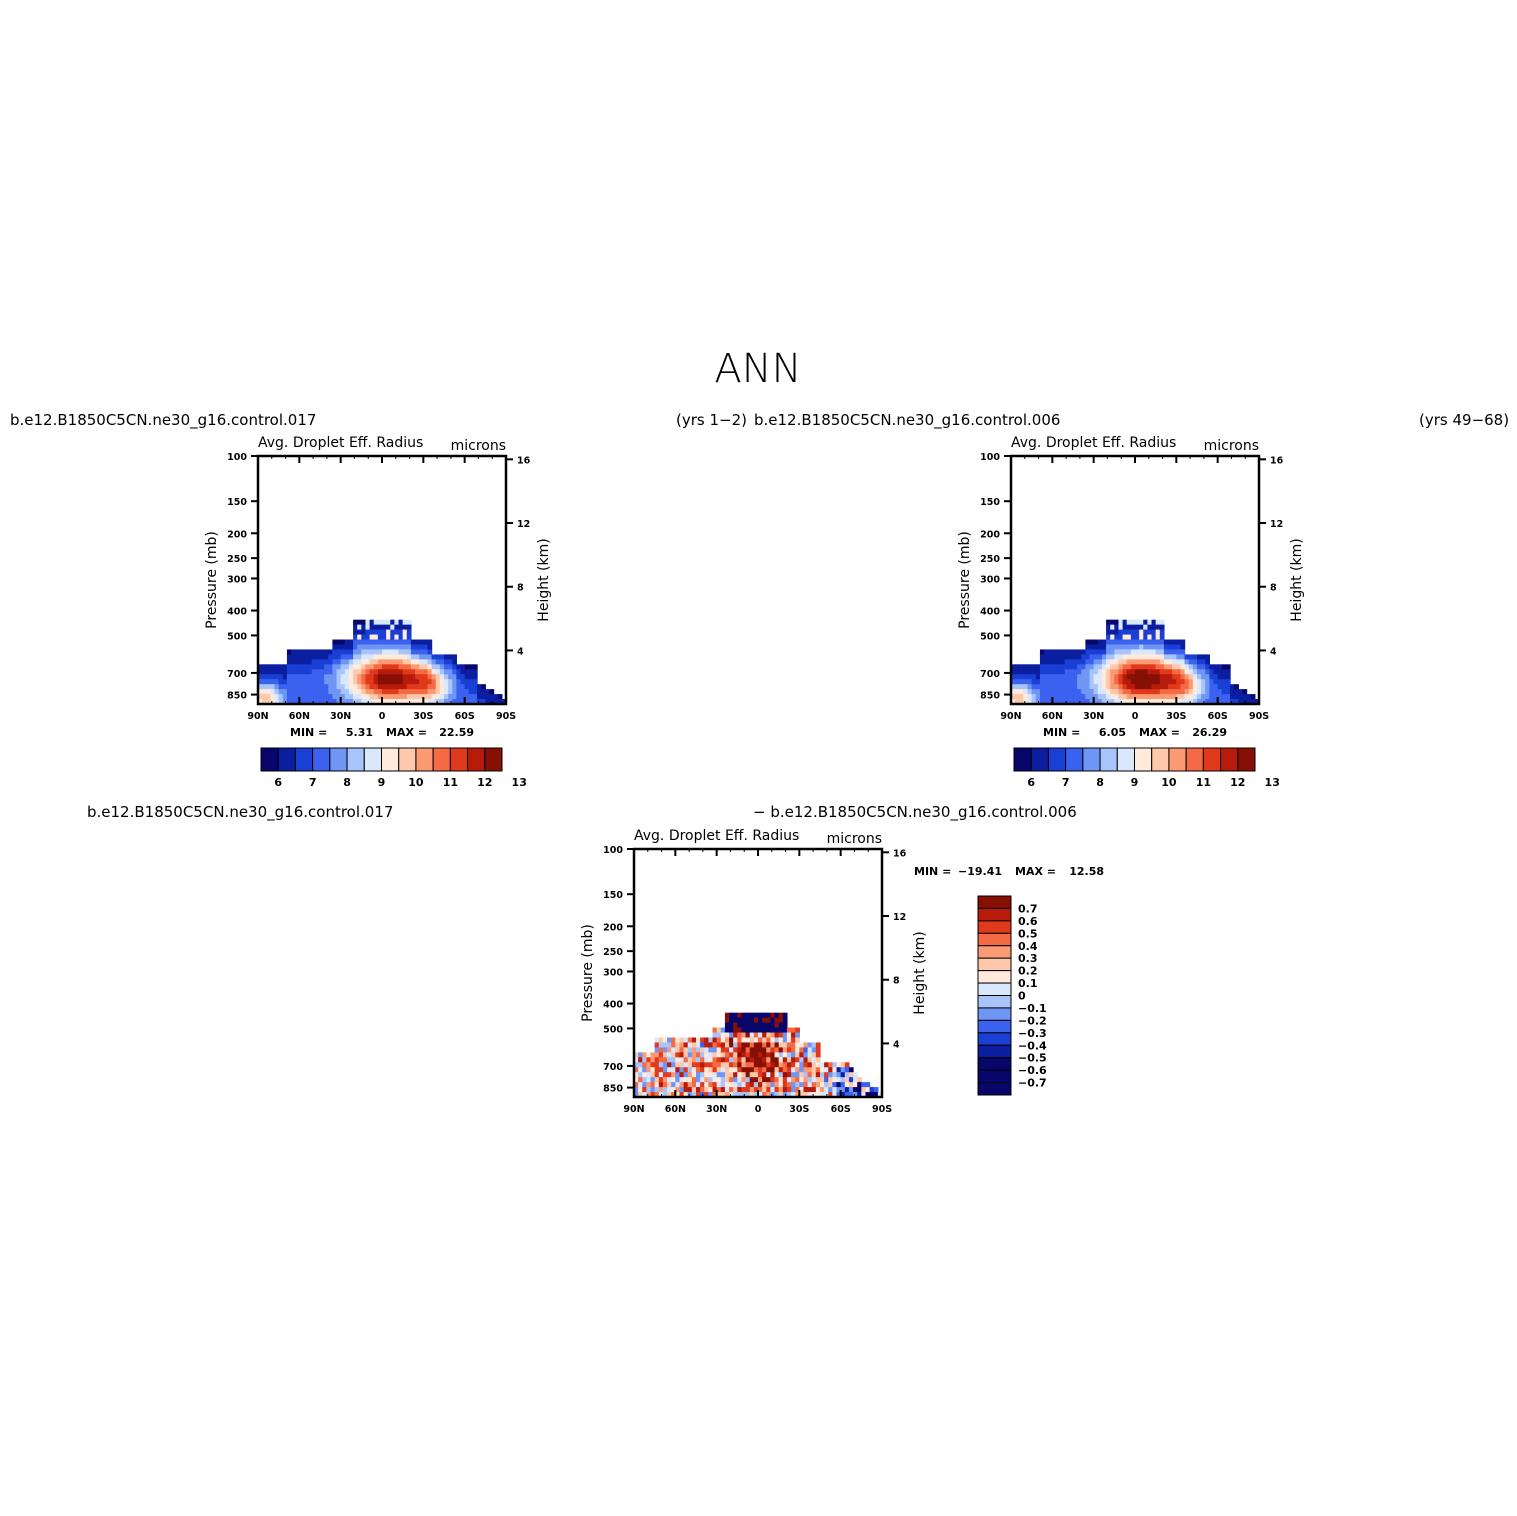  Describe the element at coordinates (920, 972) in the screenshot. I see `diff-y2-axis-label: Height (km)` at that location.